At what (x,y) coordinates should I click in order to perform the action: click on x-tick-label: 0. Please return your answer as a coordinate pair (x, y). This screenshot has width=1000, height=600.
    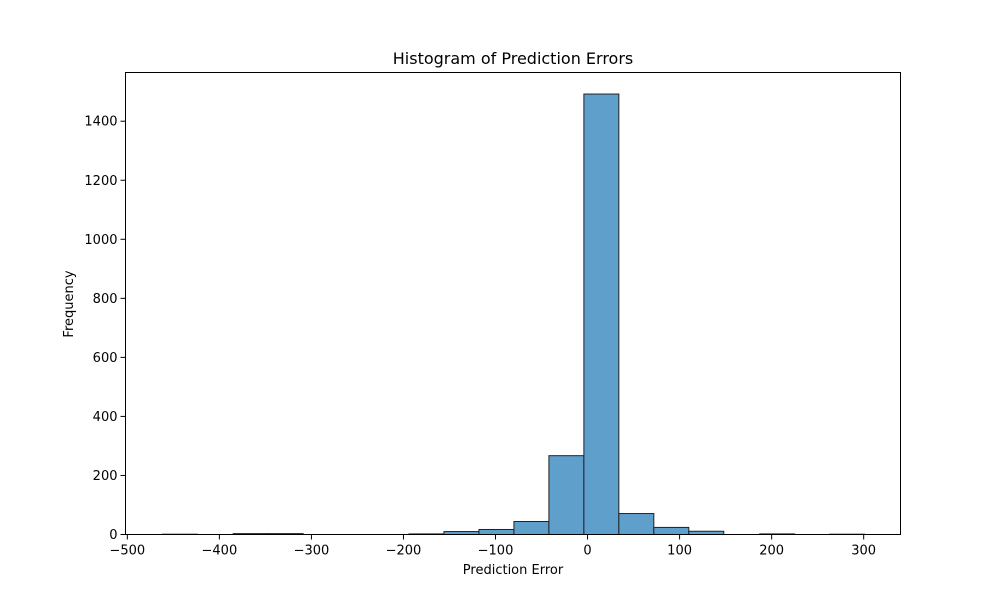
    Looking at the image, I should click on (587, 551).